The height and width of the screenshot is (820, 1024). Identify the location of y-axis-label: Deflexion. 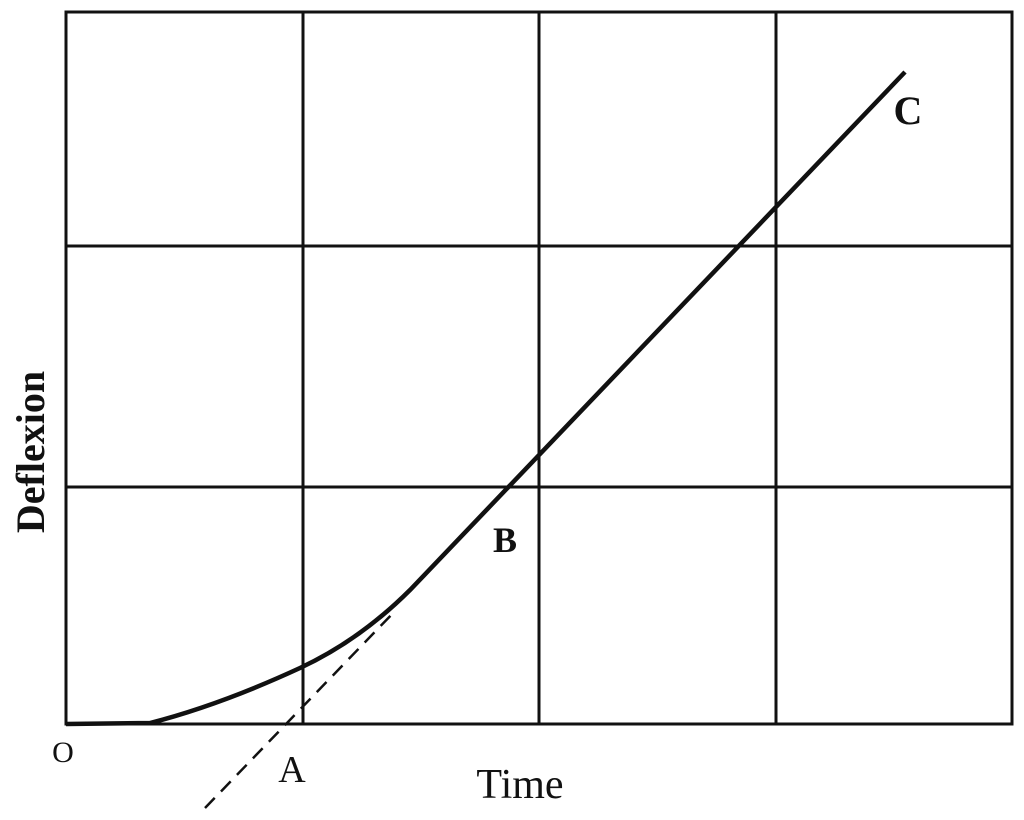
(30, 452).